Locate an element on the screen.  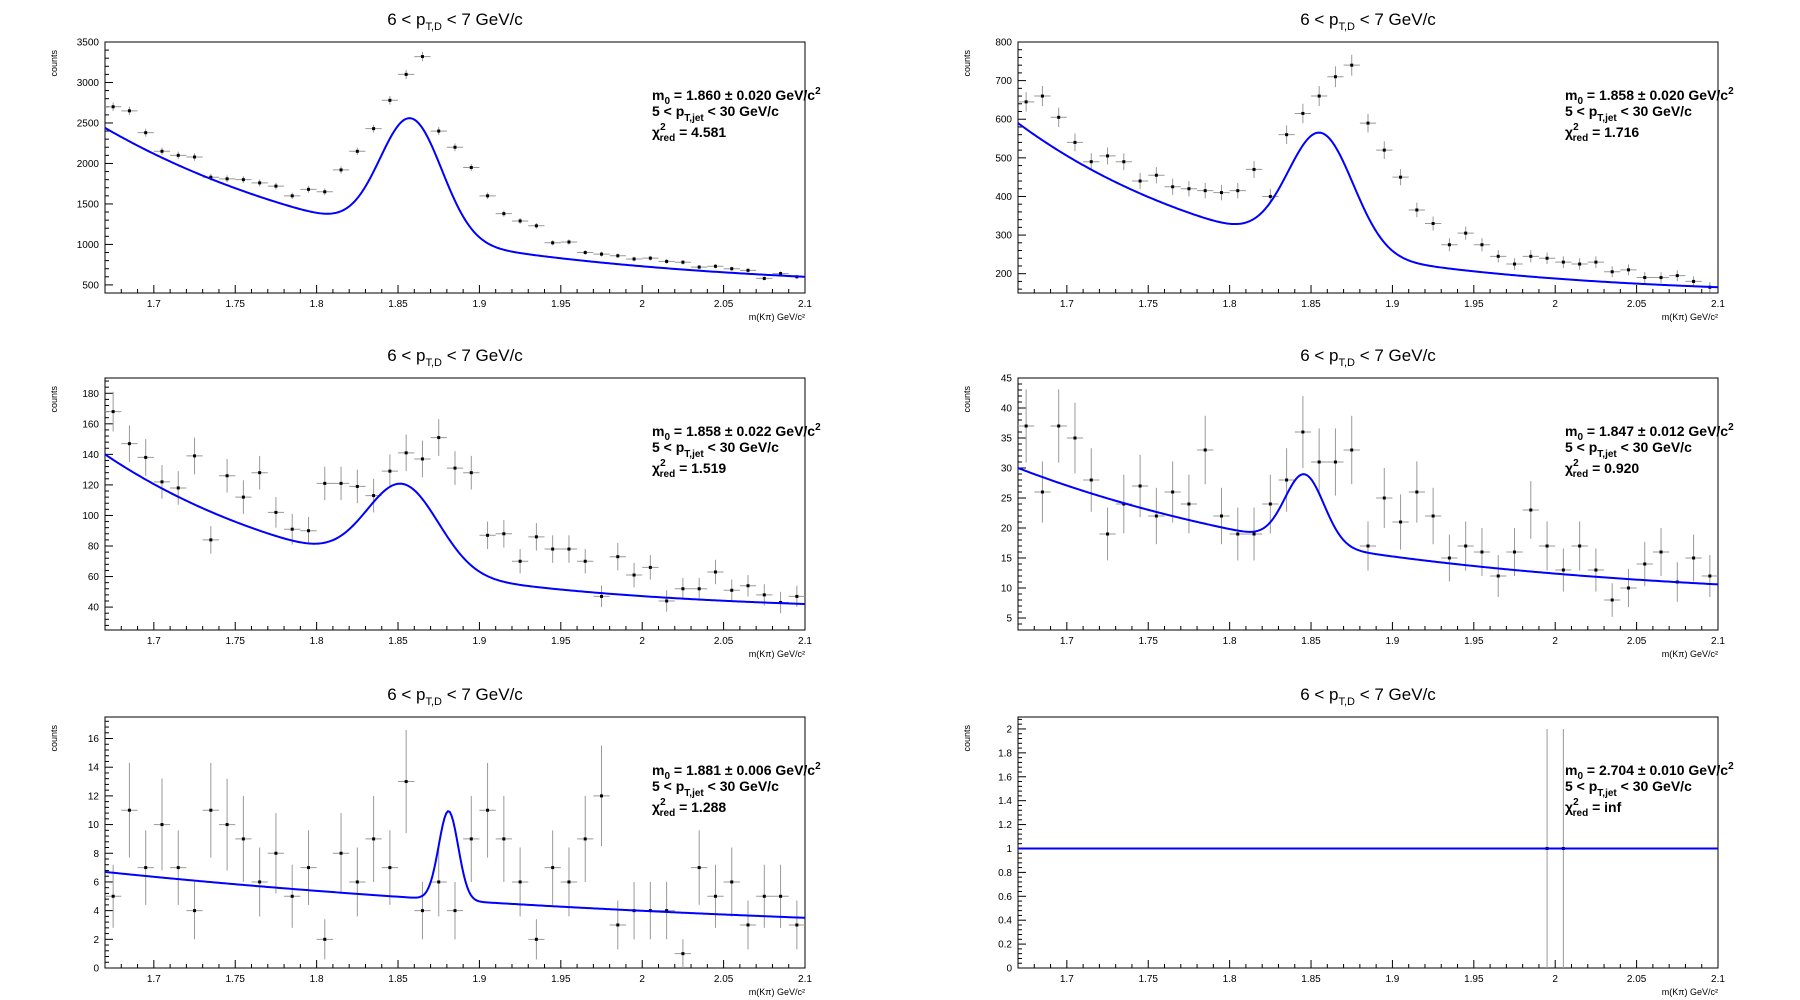
fit-mass-text: m0 = 1.858 ± 0.020 GeV/c2 is located at coordinates (1649, 96).